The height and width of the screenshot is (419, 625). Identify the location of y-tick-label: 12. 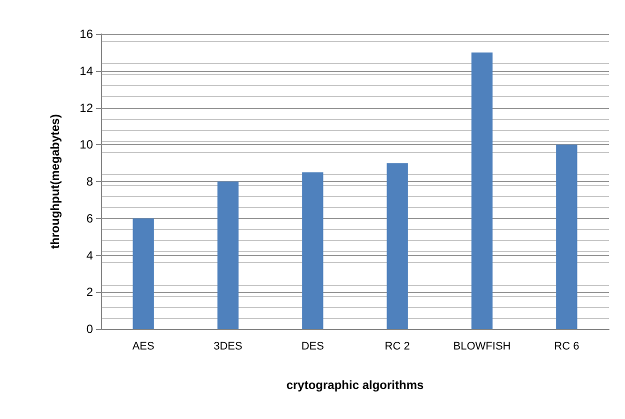
(87, 107).